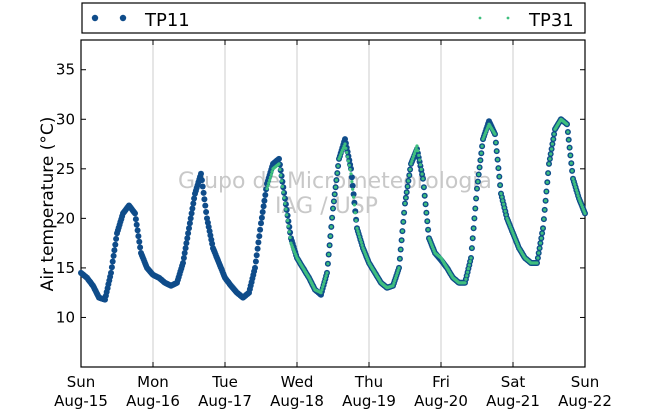 Image resolution: width=650 pixels, height=409 pixels. What do you see at coordinates (81, 382) in the screenshot?
I see `x-tick-label-day: Sun` at bounding box center [81, 382].